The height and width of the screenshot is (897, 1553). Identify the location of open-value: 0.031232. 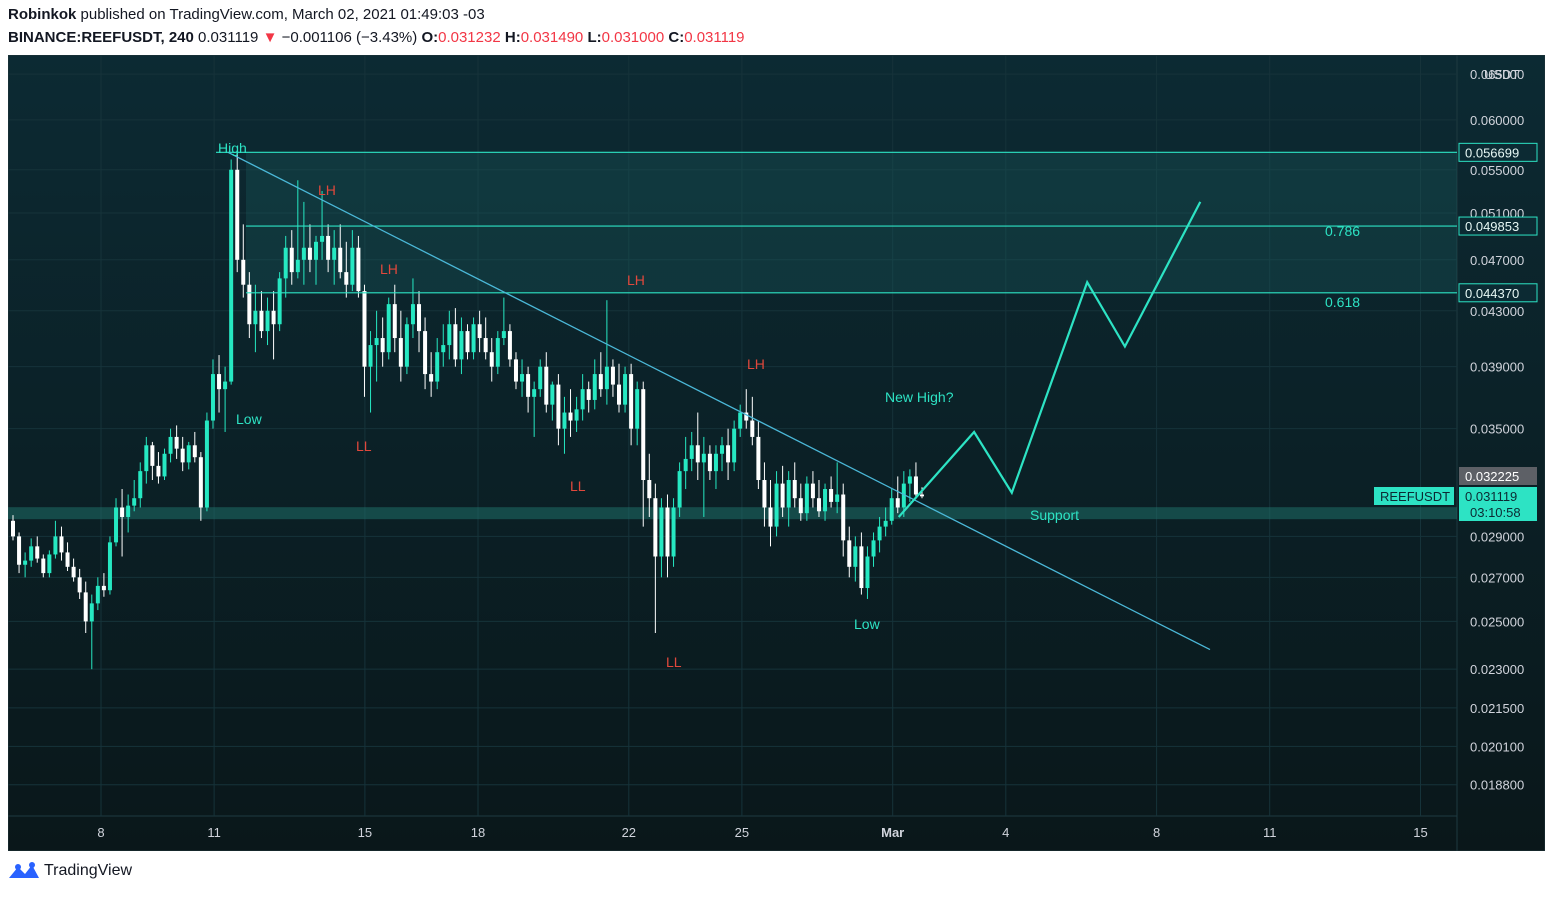
(469, 37).